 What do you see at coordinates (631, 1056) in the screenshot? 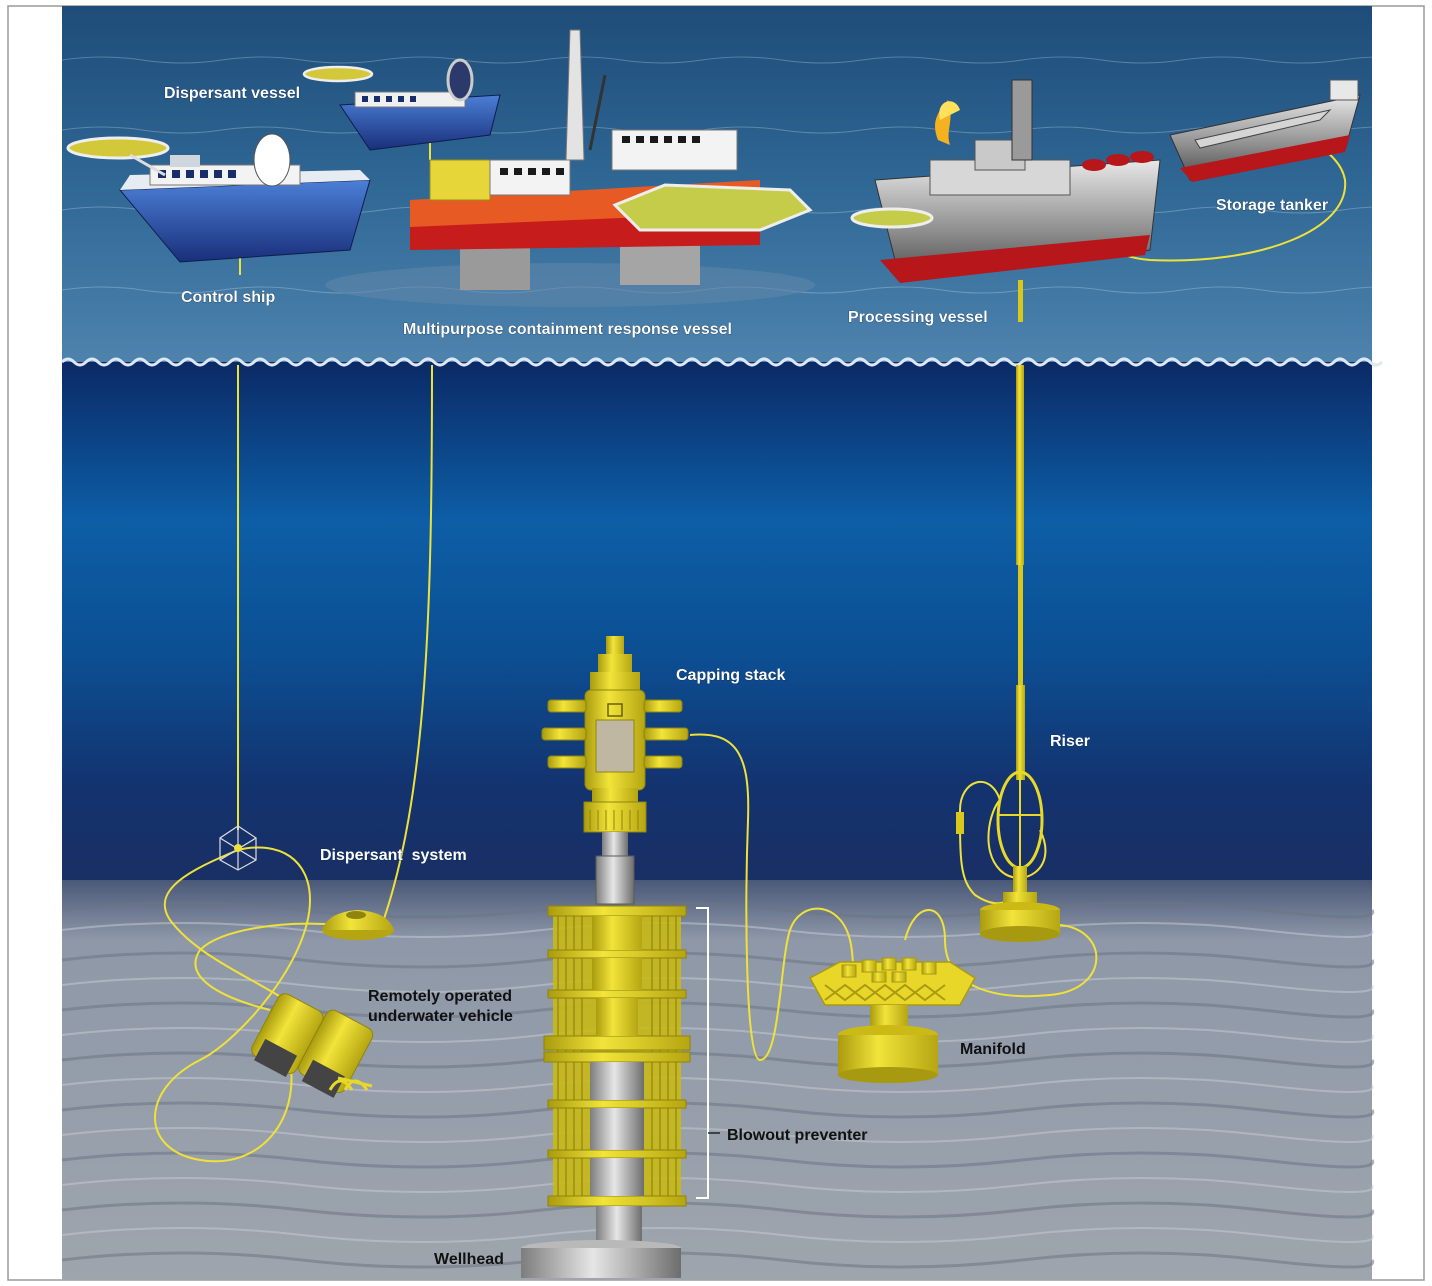
I see `blowout-preventer` at bounding box center [631, 1056].